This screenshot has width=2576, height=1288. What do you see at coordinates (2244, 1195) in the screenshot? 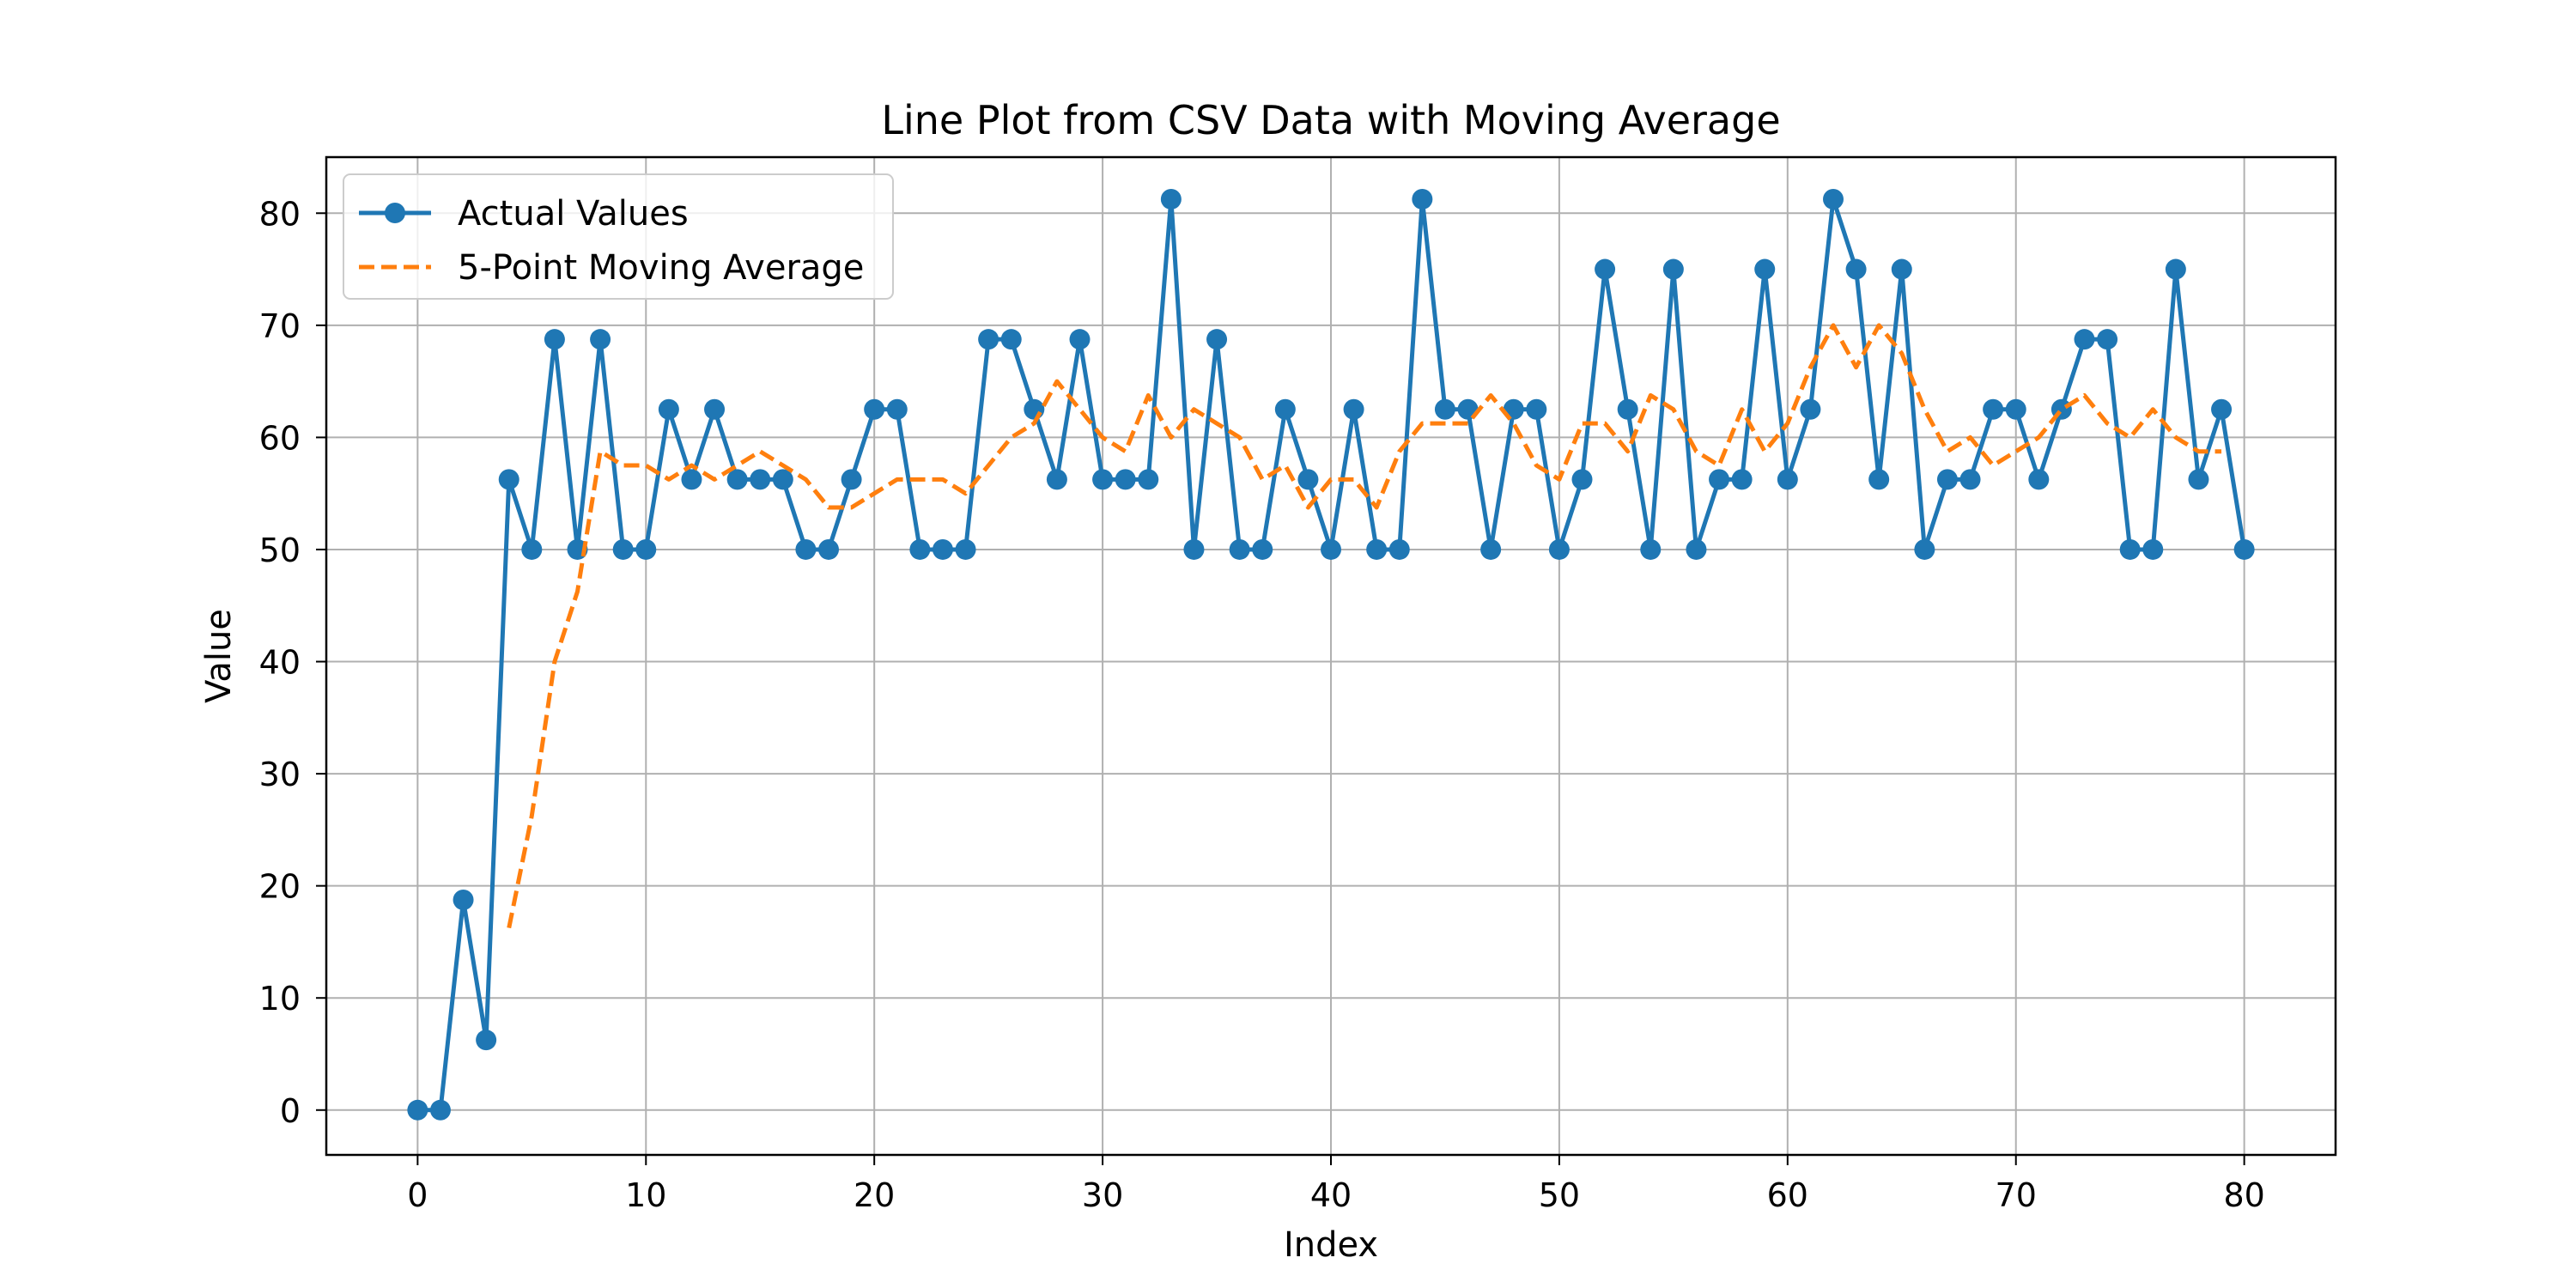
I see `x-tick-label: 80` at bounding box center [2244, 1195].